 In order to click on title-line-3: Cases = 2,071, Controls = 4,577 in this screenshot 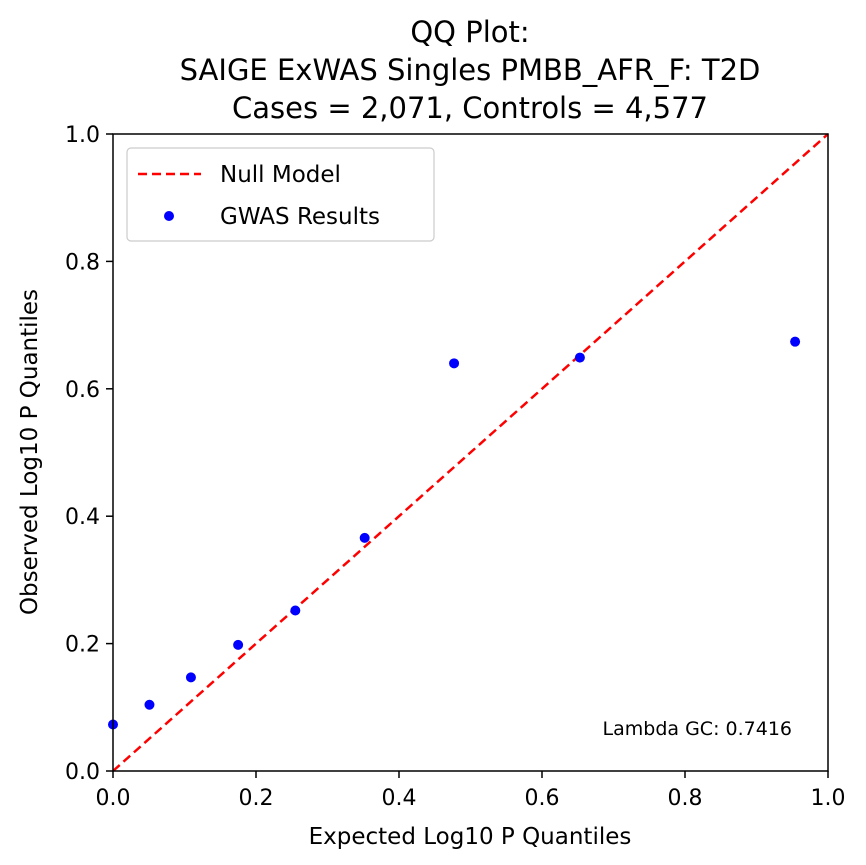, I will do `click(470, 108)`.